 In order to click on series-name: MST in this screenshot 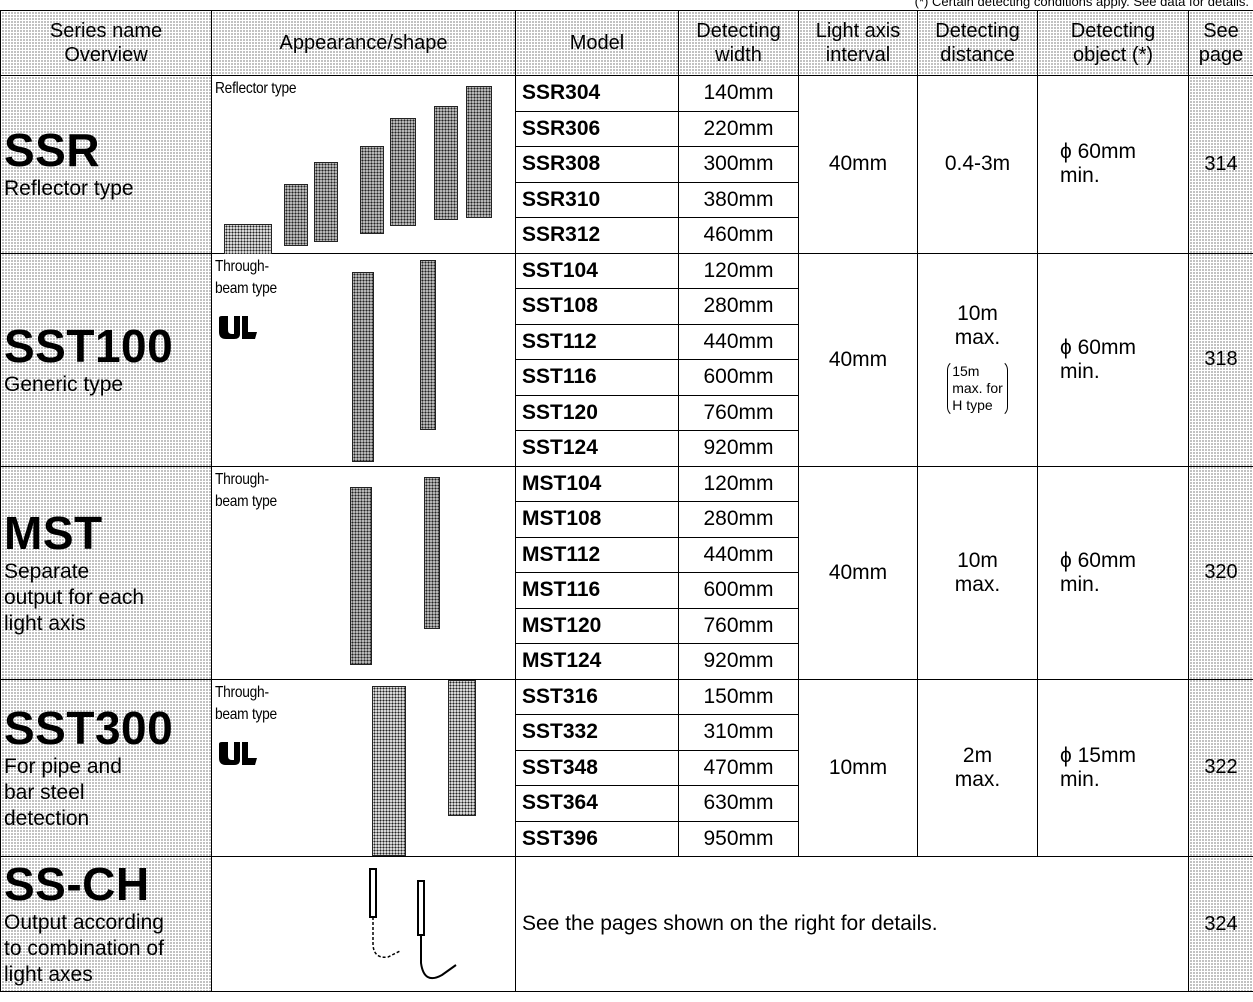, I will do `click(53, 532)`.